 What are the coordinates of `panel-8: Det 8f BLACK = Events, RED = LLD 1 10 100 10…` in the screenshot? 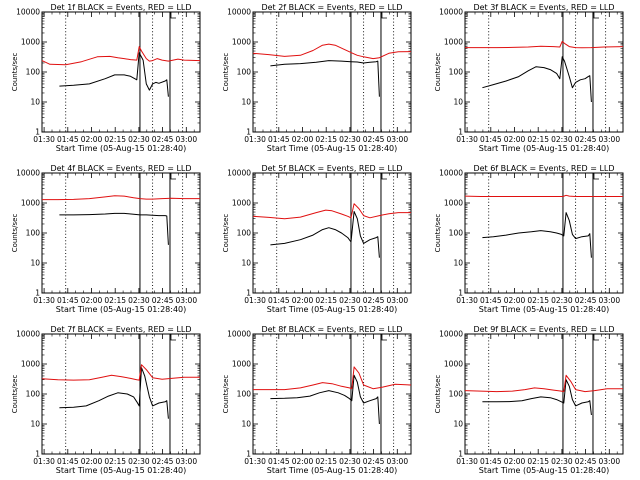 It's located at (317, 400).